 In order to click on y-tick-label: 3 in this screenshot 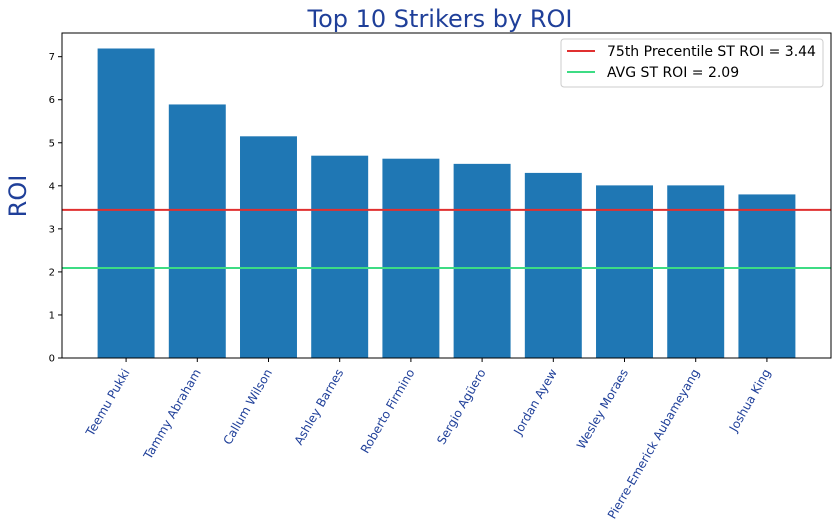, I will do `click(52, 229)`.